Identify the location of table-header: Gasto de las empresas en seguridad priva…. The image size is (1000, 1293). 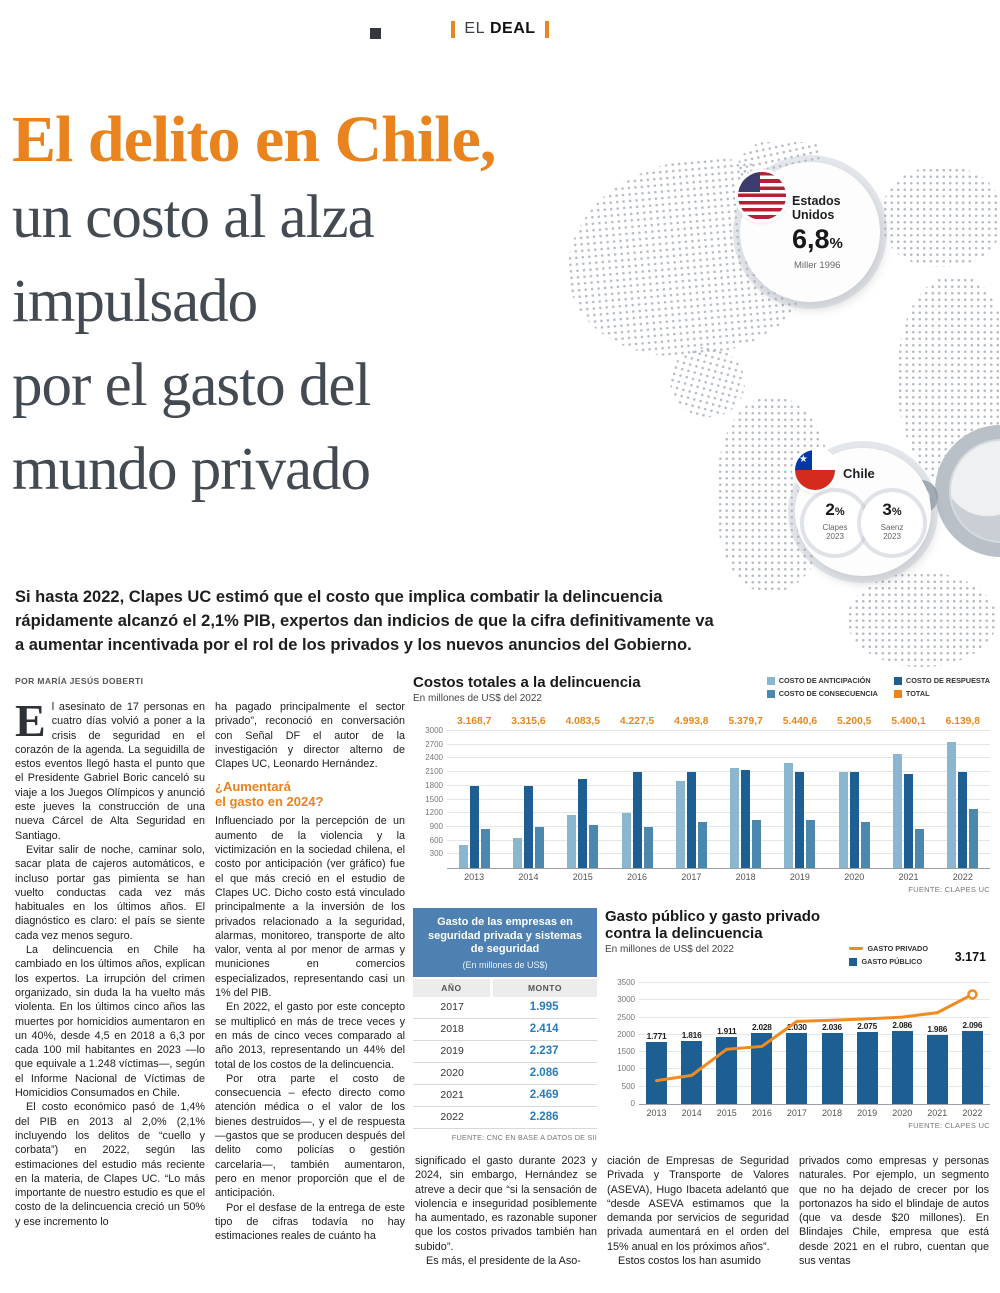
(505, 942).